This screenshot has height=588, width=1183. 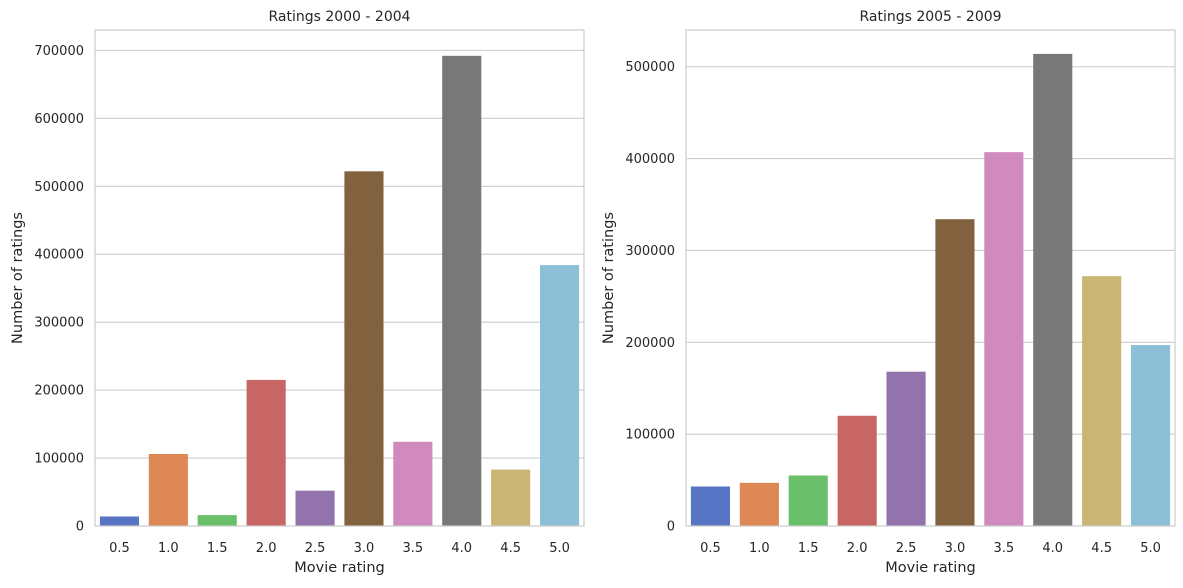 I want to click on y-tick-label: 700000, so click(x=59, y=51).